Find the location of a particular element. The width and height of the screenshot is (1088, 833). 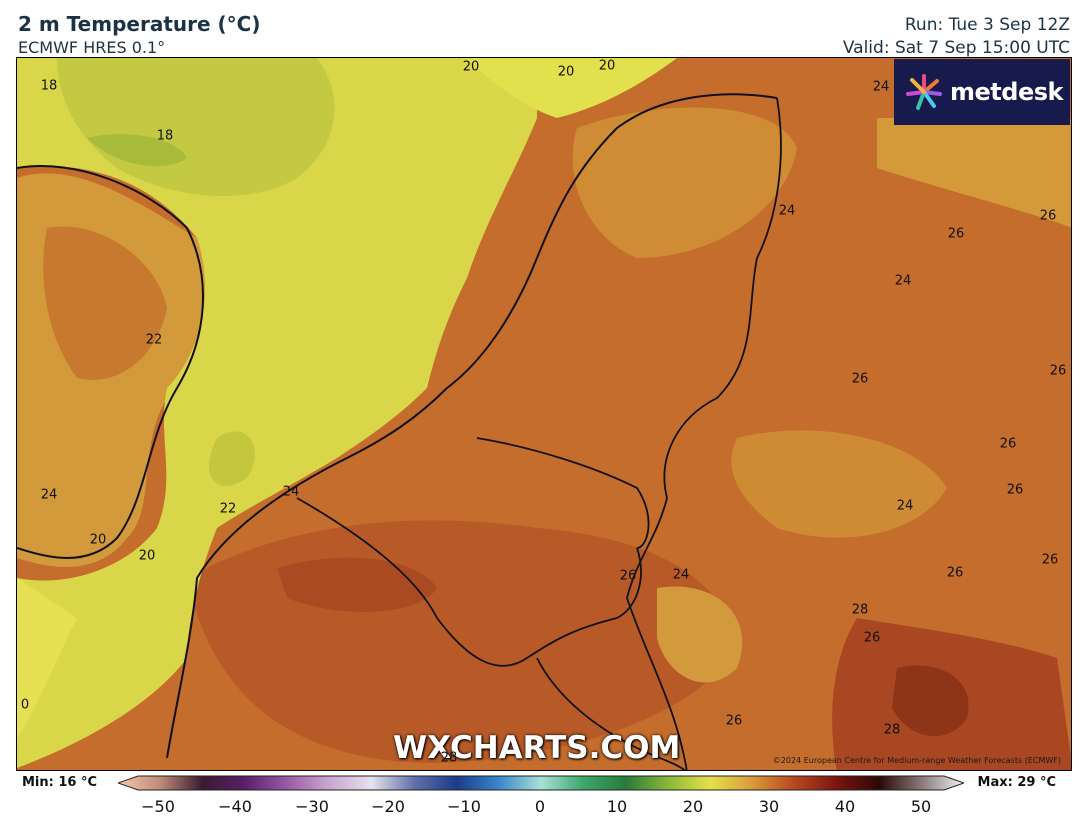

colorbar-tick: −20 is located at coordinates (388, 806).